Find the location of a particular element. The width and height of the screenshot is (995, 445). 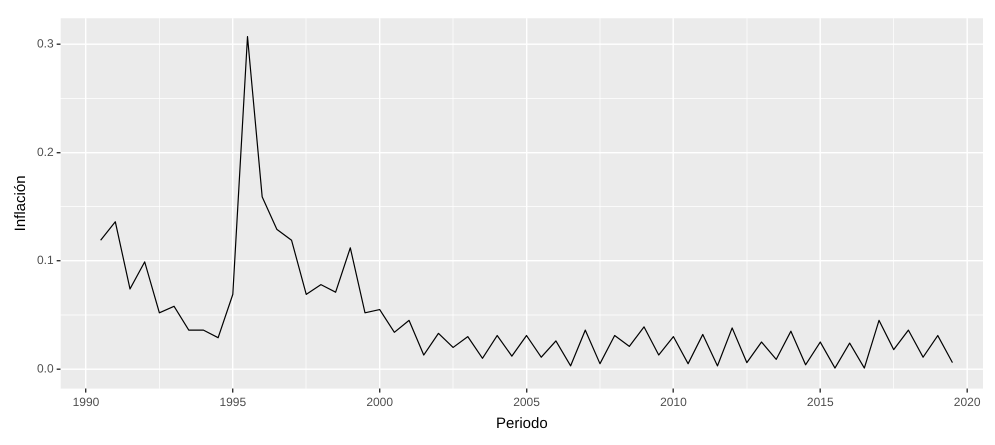

y-tick-label: 0.1 is located at coordinates (45, 260).